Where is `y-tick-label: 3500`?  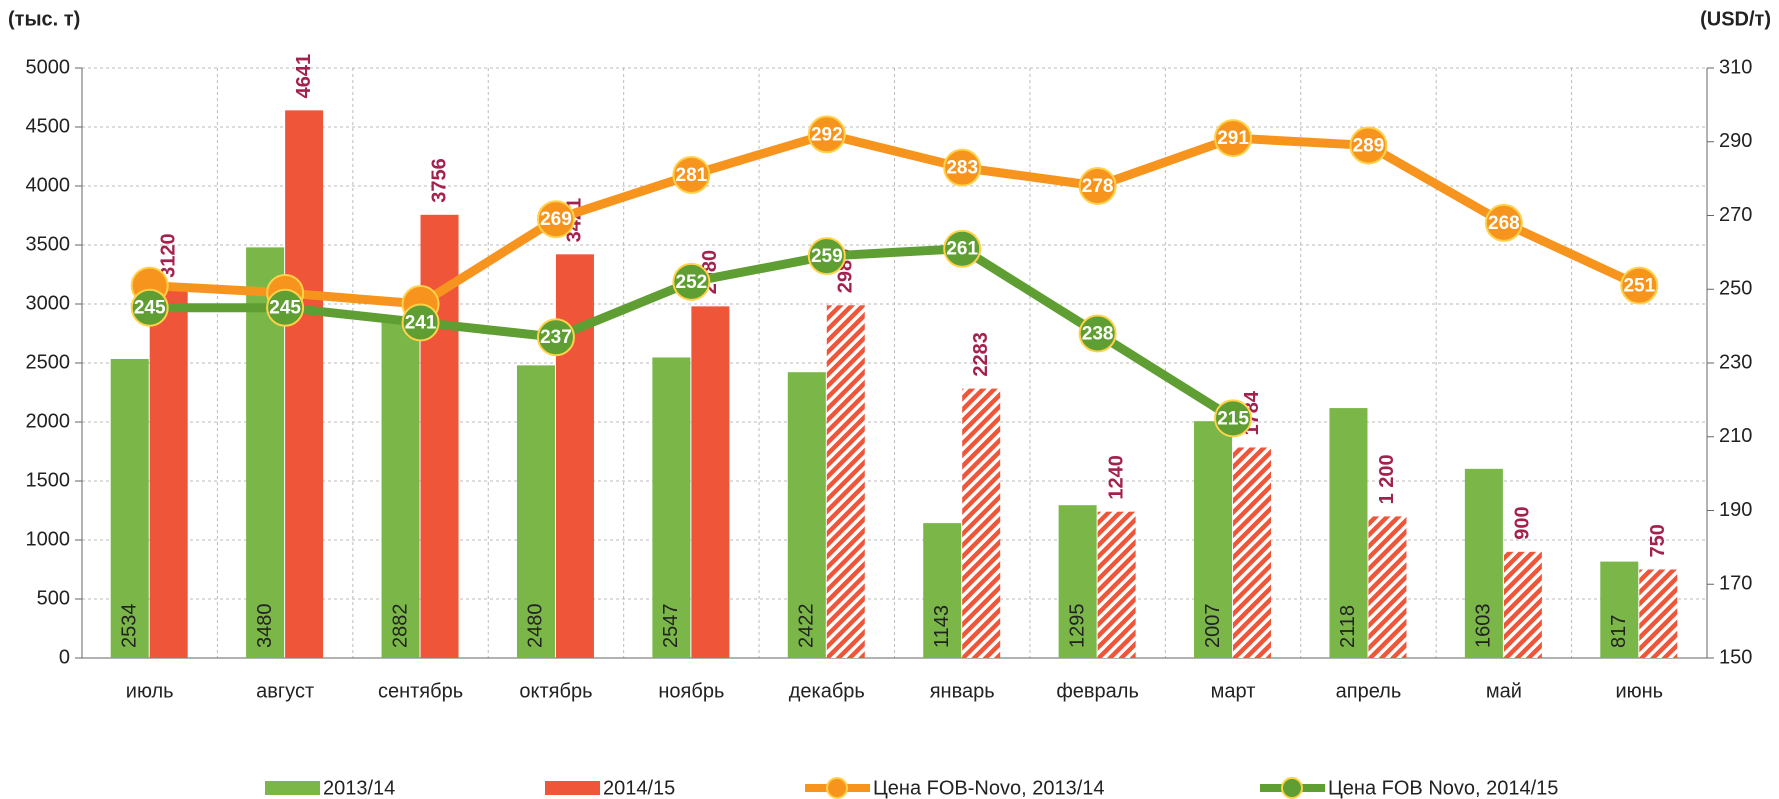
y-tick-label: 3500 is located at coordinates (48, 244).